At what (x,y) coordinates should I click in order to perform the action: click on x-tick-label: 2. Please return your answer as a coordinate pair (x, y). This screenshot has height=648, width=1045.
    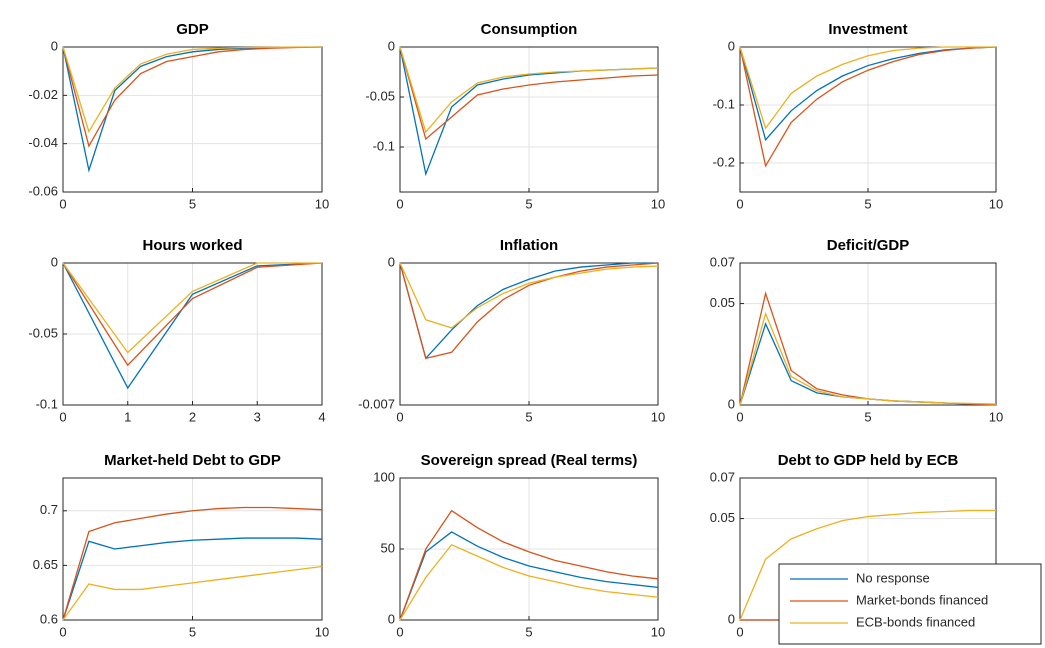
    Looking at the image, I should click on (192, 416).